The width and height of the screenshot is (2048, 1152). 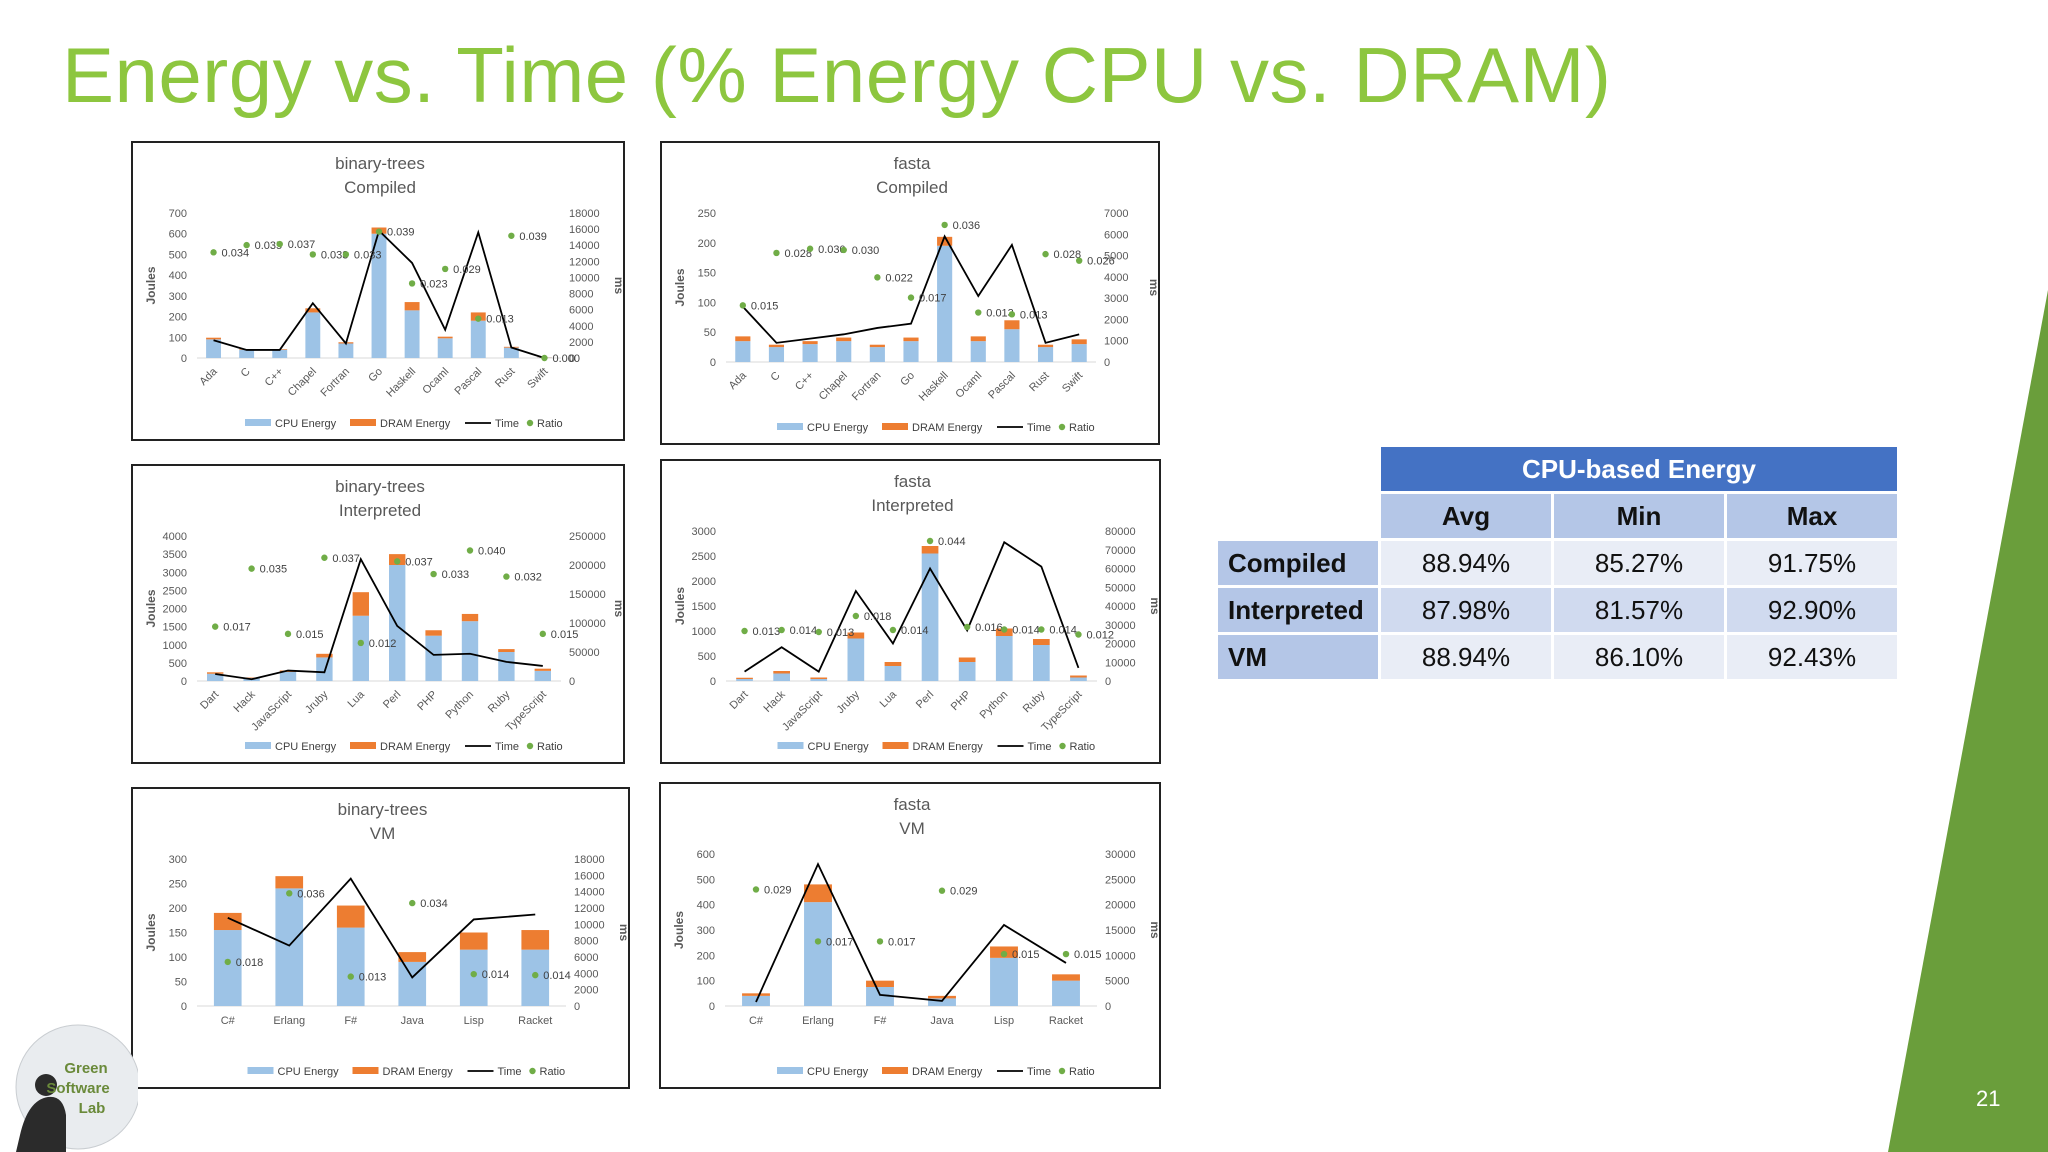 I want to click on y2-tick-label: 5000, so click(x=1117, y=982).